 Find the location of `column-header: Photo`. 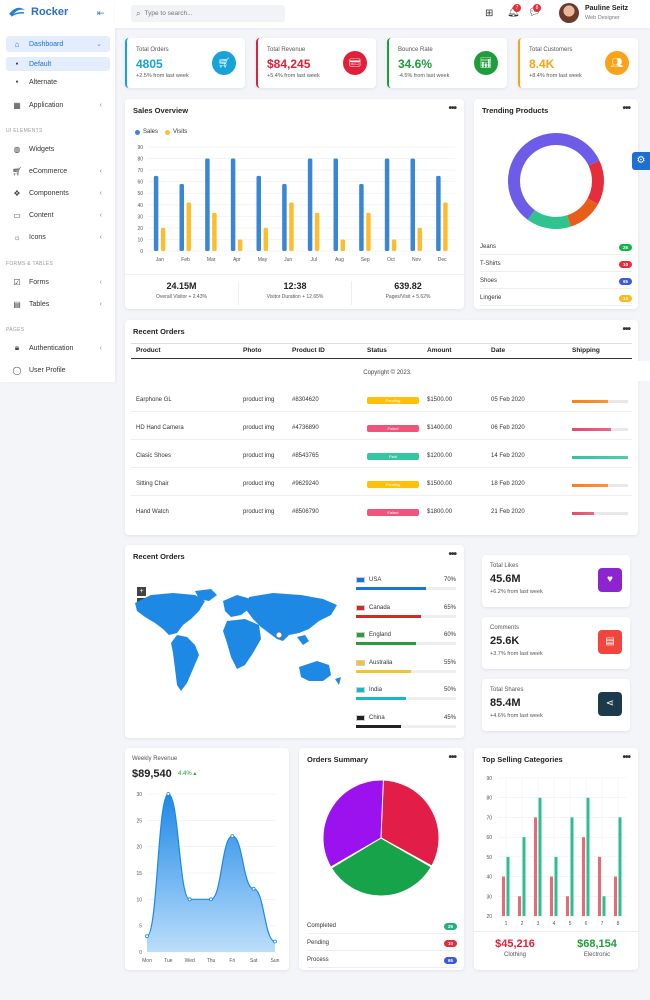

column-header: Photo is located at coordinates (252, 350).